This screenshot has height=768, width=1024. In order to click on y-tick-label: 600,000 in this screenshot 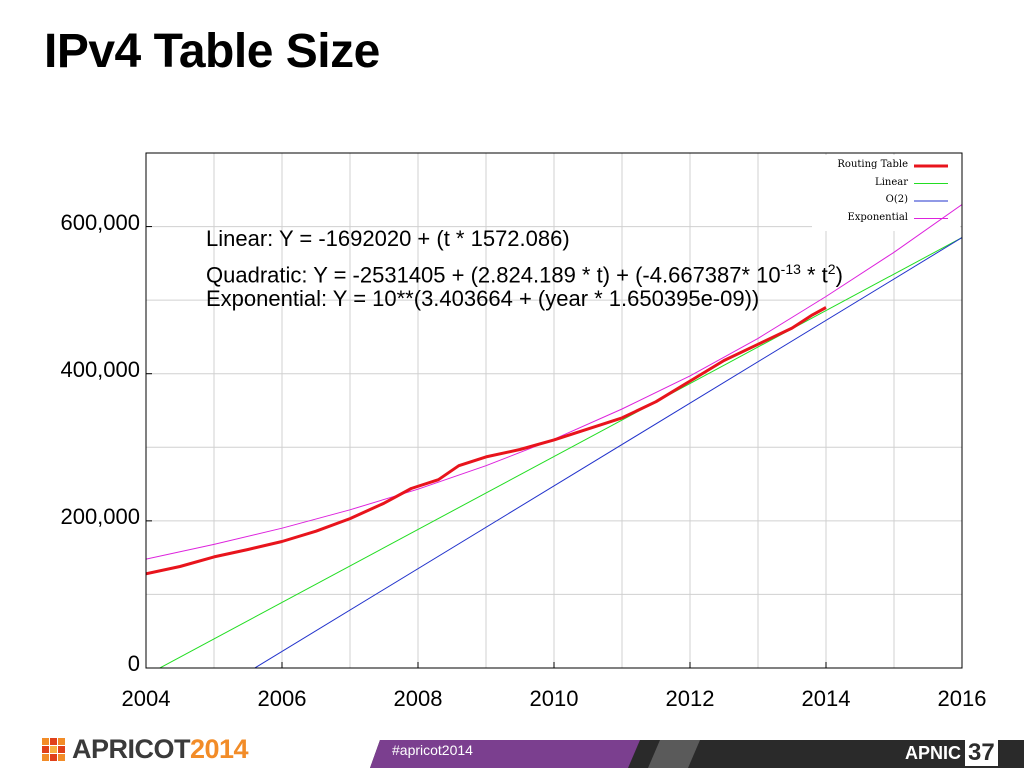, I will do `click(100, 222)`.